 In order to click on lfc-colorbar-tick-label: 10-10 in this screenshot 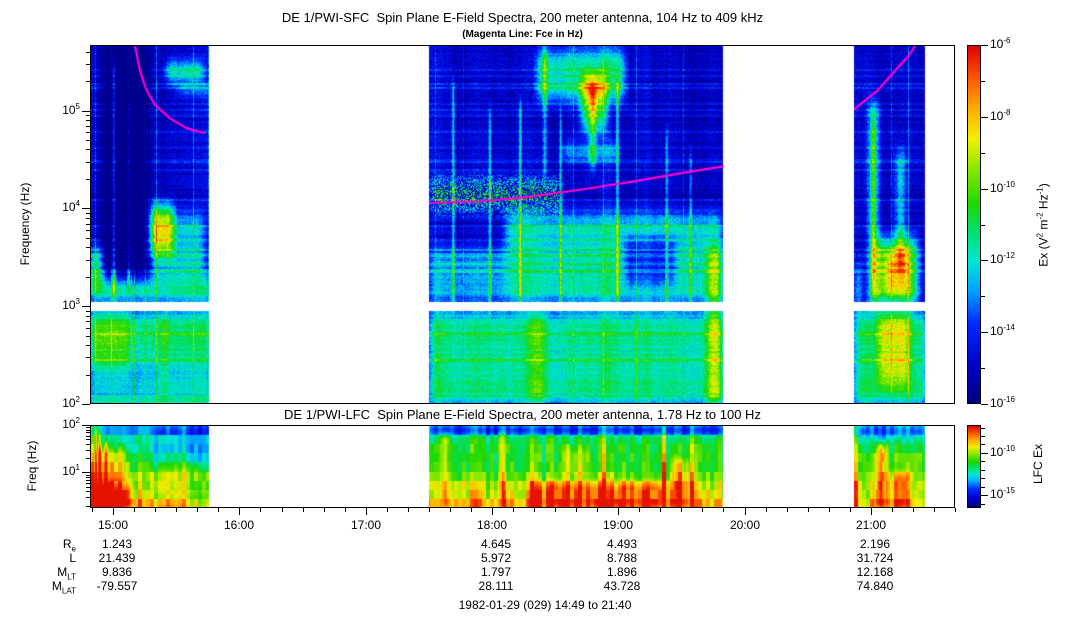, I will do `click(1002, 451)`.